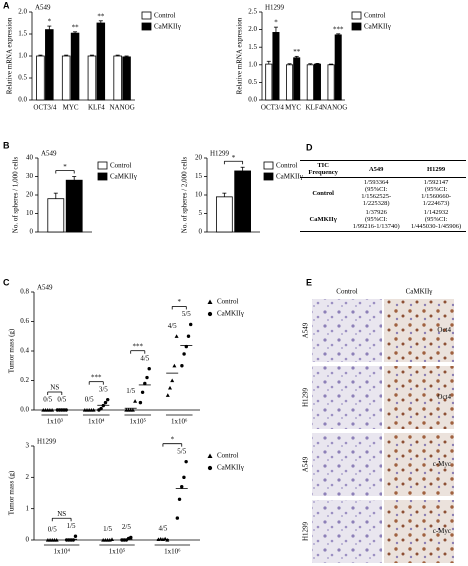  What do you see at coordinates (376, 226) in the screenshot?
I see `cell-line: 1/99216-1/13740)` at bounding box center [376, 226].